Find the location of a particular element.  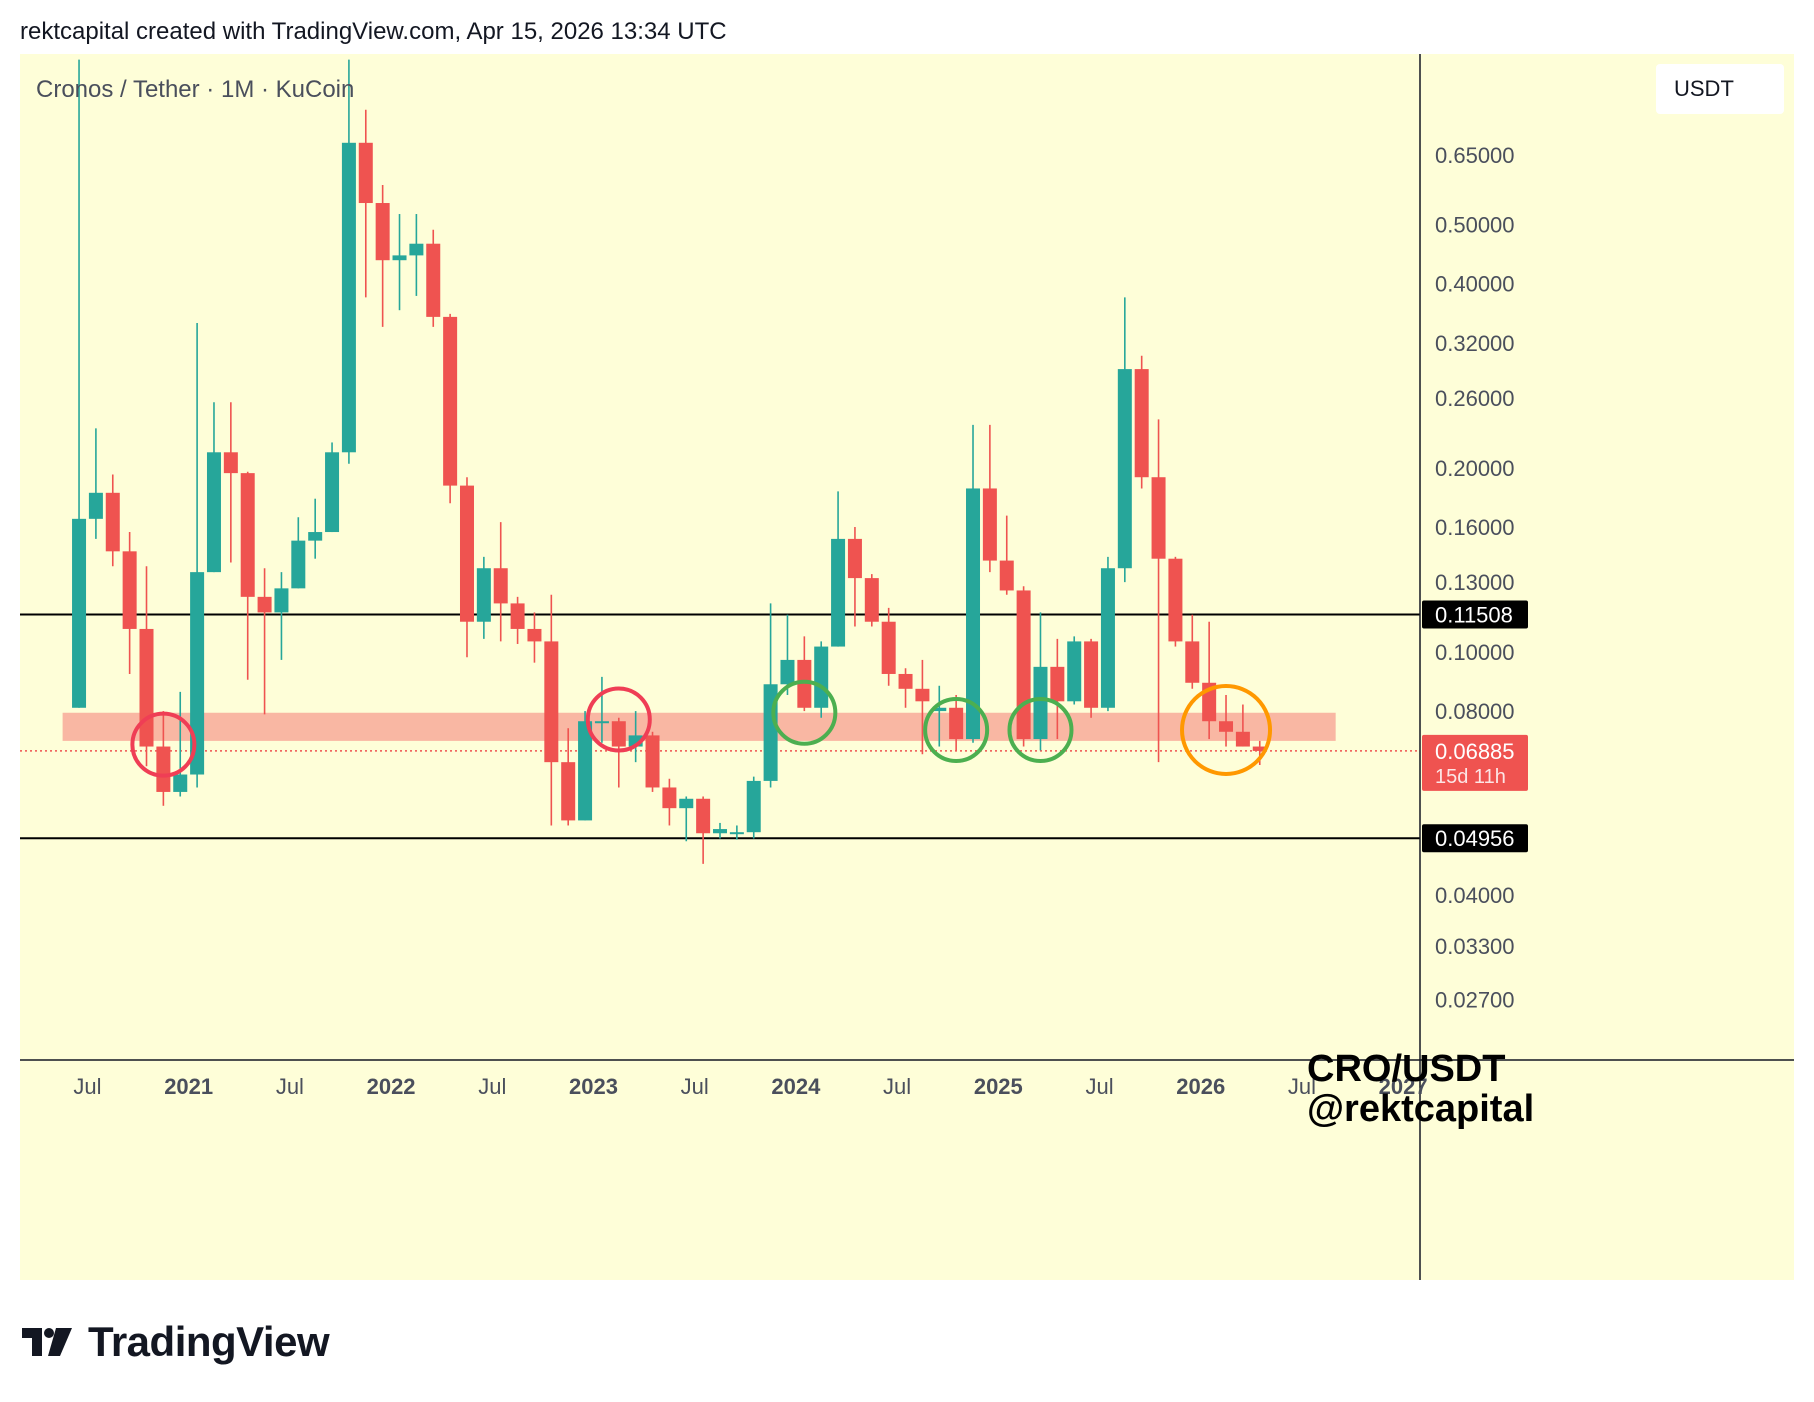

symbol-label: Cronos / Tether · 1M · KuCoin is located at coordinates (195, 89).